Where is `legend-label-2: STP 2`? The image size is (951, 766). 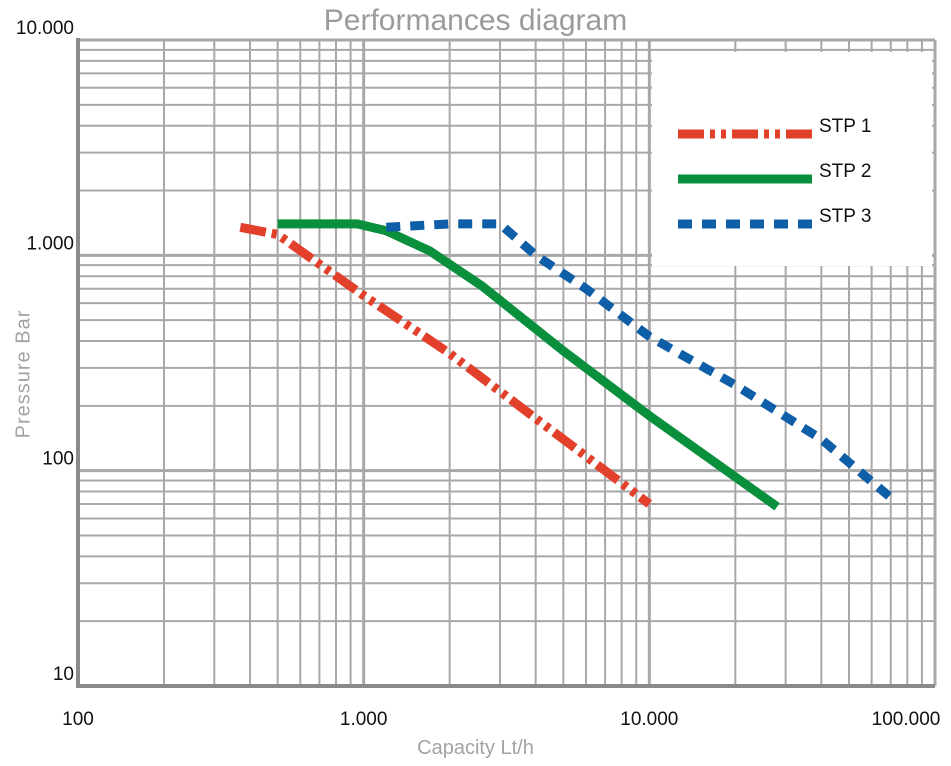 legend-label-2: STP 2 is located at coordinates (845, 171).